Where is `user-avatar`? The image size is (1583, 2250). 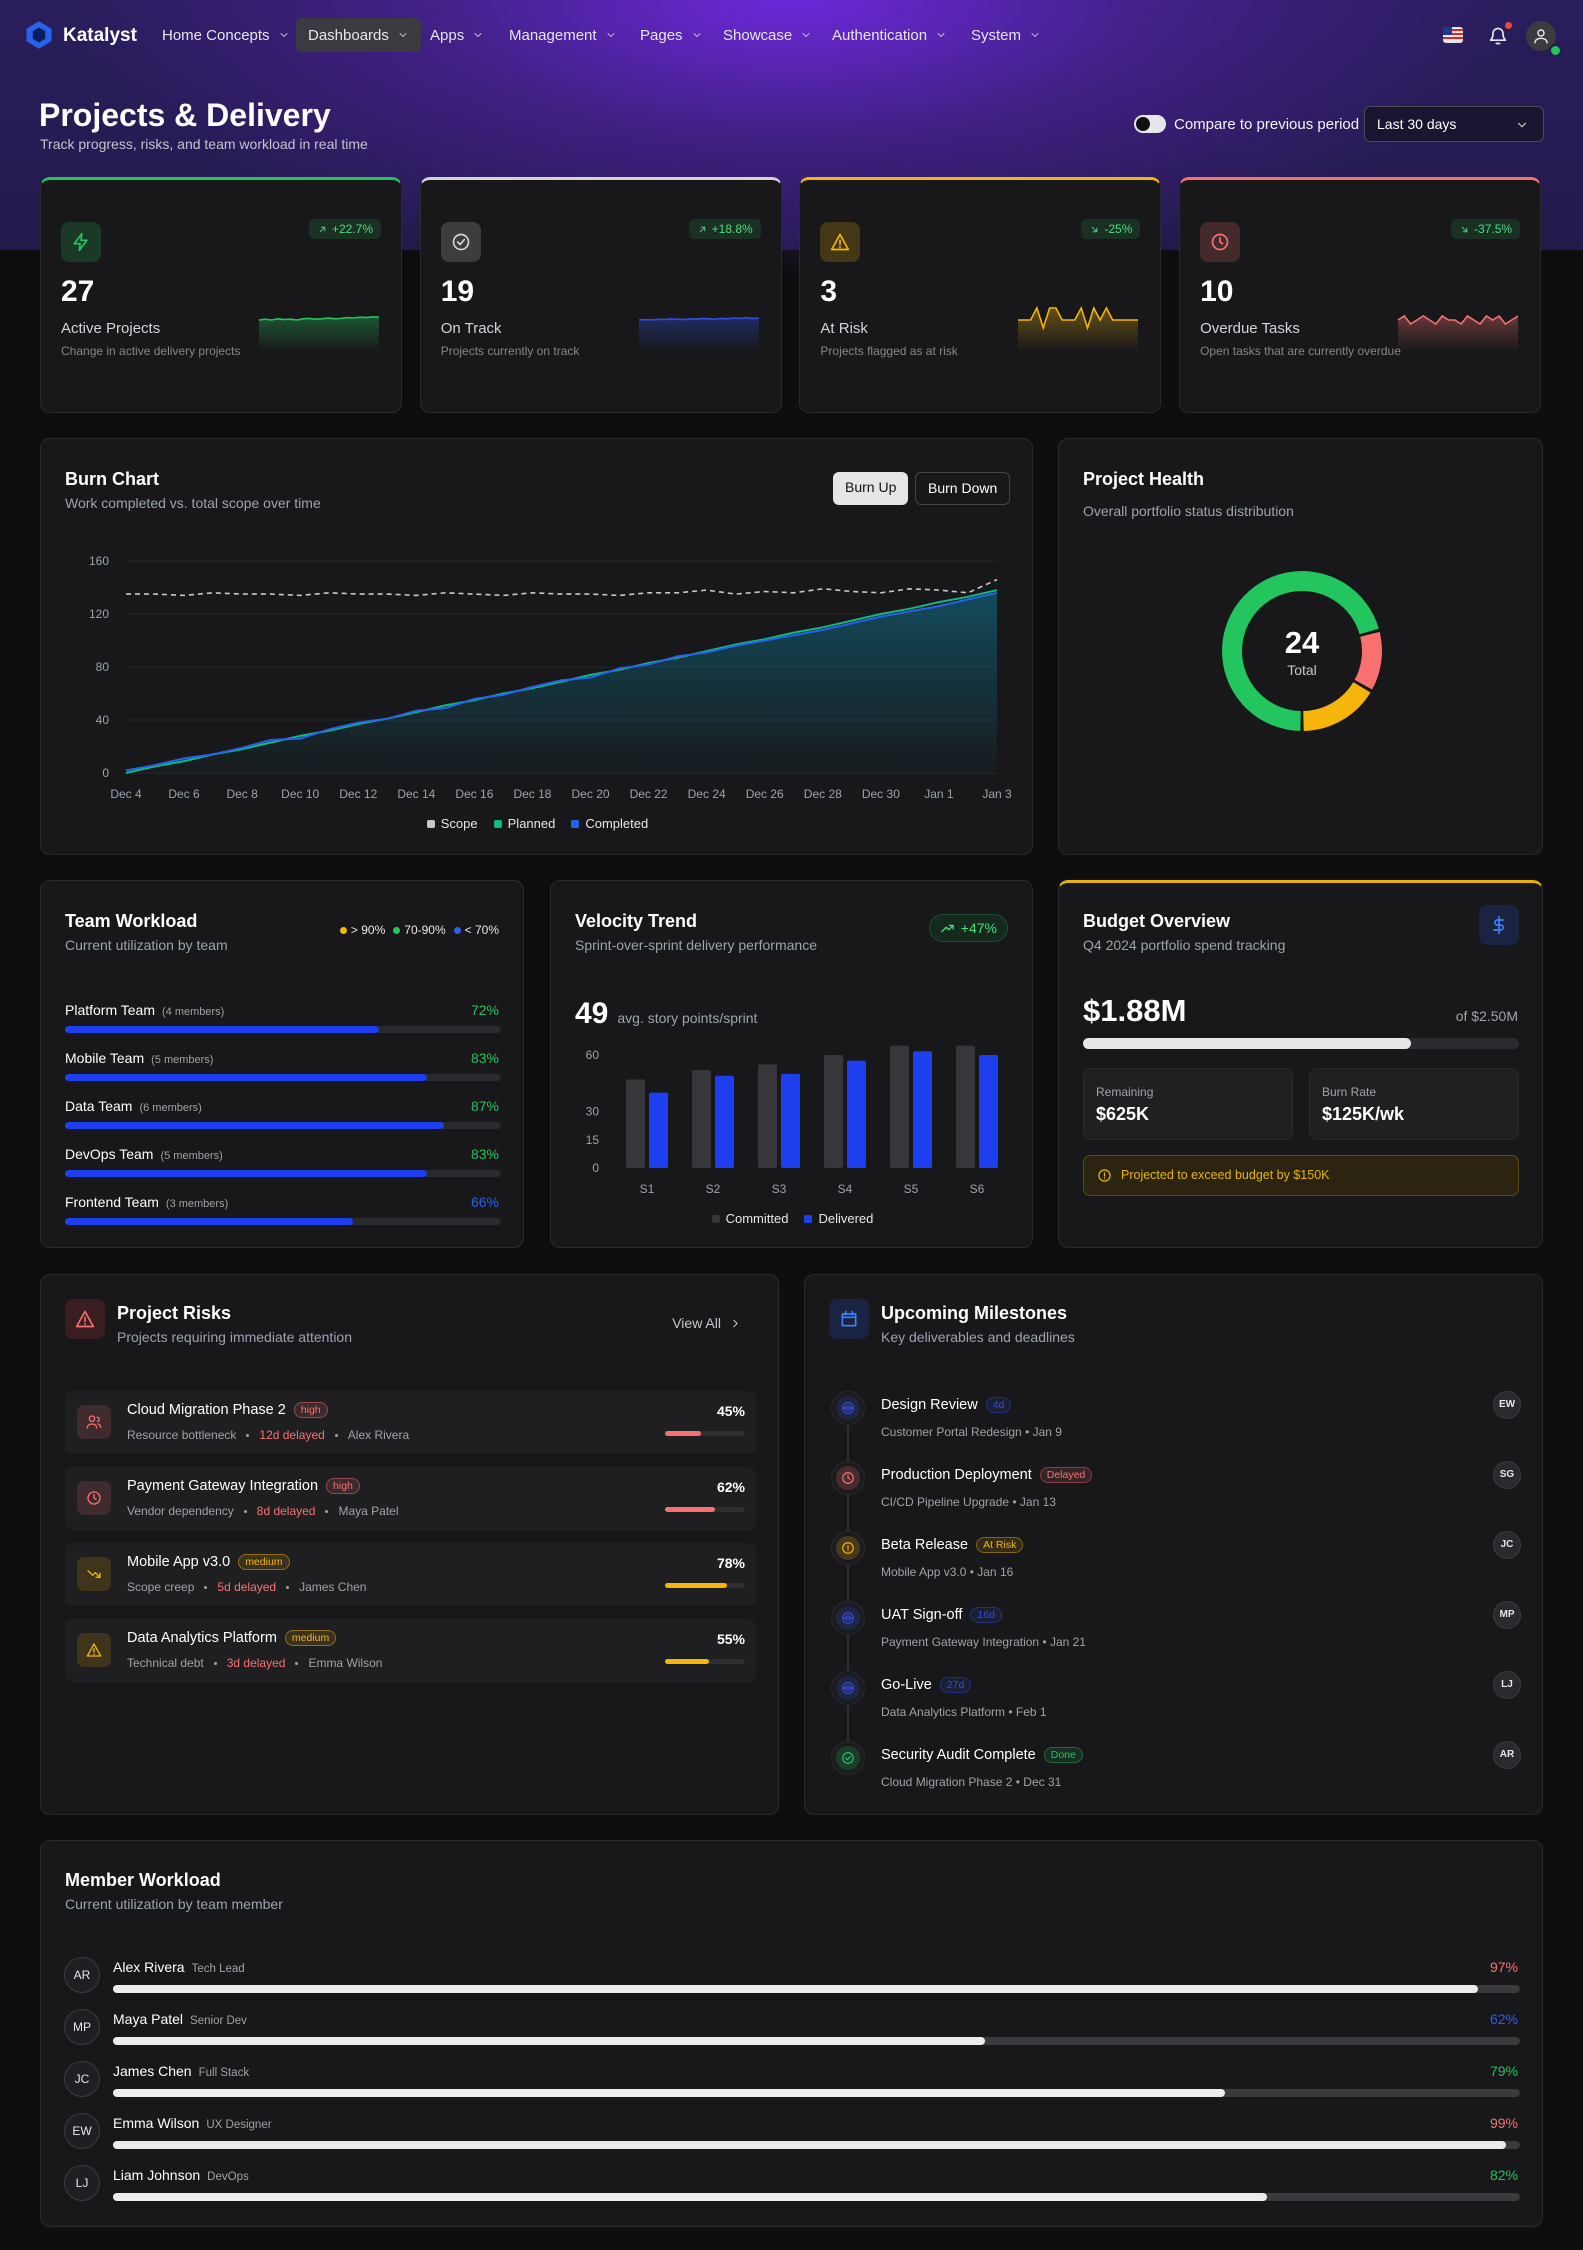
user-avatar is located at coordinates (1544, 39).